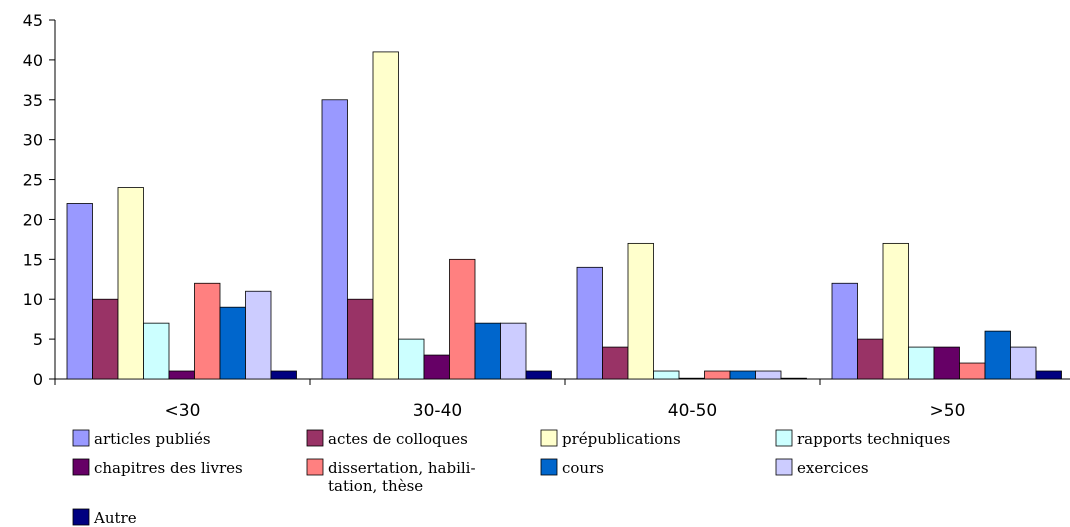 Image resolution: width=1070 pixels, height=527 pixels. What do you see at coordinates (621, 439) in the screenshot?
I see `legend-label: prépublications` at bounding box center [621, 439].